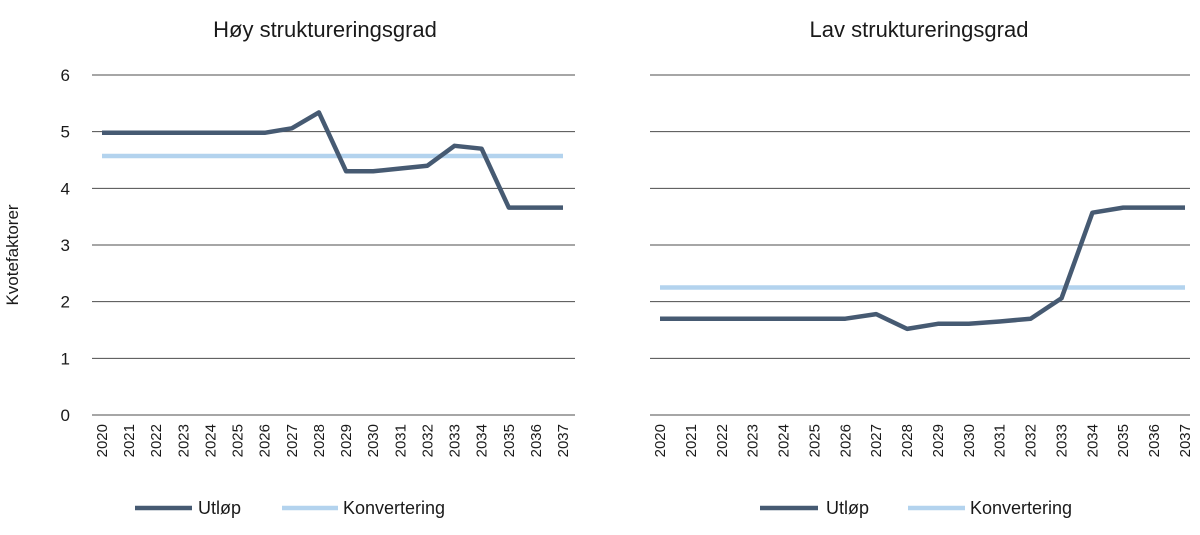 This screenshot has height=535, width=1200. What do you see at coordinates (65, 358) in the screenshot?
I see `y-tick-label: 1` at bounding box center [65, 358].